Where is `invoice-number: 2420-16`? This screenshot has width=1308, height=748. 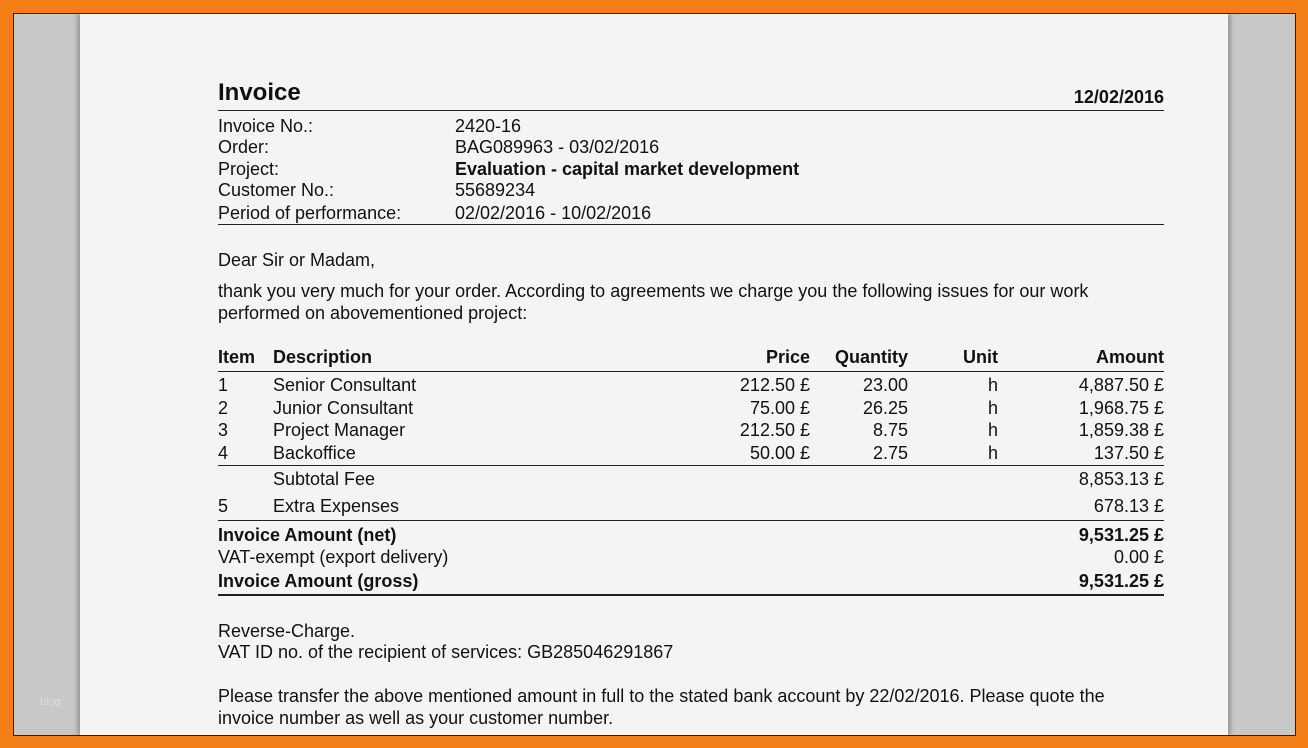
invoice-number: 2420-16 is located at coordinates (488, 126).